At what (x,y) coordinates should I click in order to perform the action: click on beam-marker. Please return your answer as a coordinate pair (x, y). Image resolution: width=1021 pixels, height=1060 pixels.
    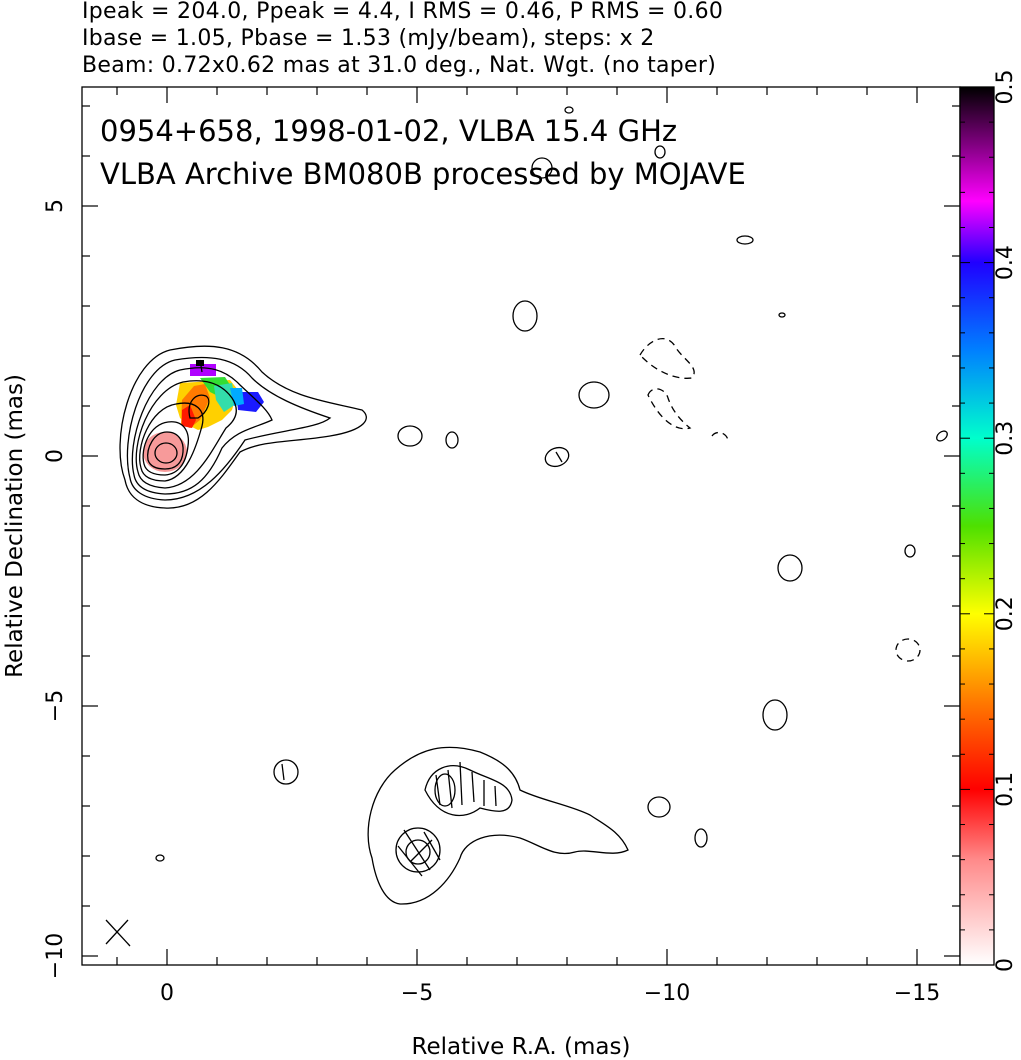
    Looking at the image, I should click on (118, 933).